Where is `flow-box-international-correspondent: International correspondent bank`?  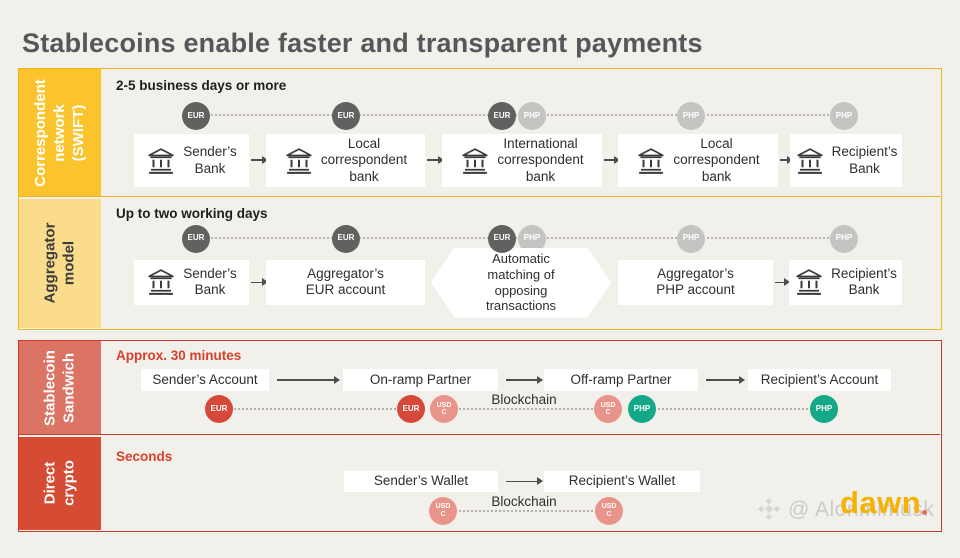 flow-box-international-correspondent: International correspondent bank is located at coordinates (522, 160).